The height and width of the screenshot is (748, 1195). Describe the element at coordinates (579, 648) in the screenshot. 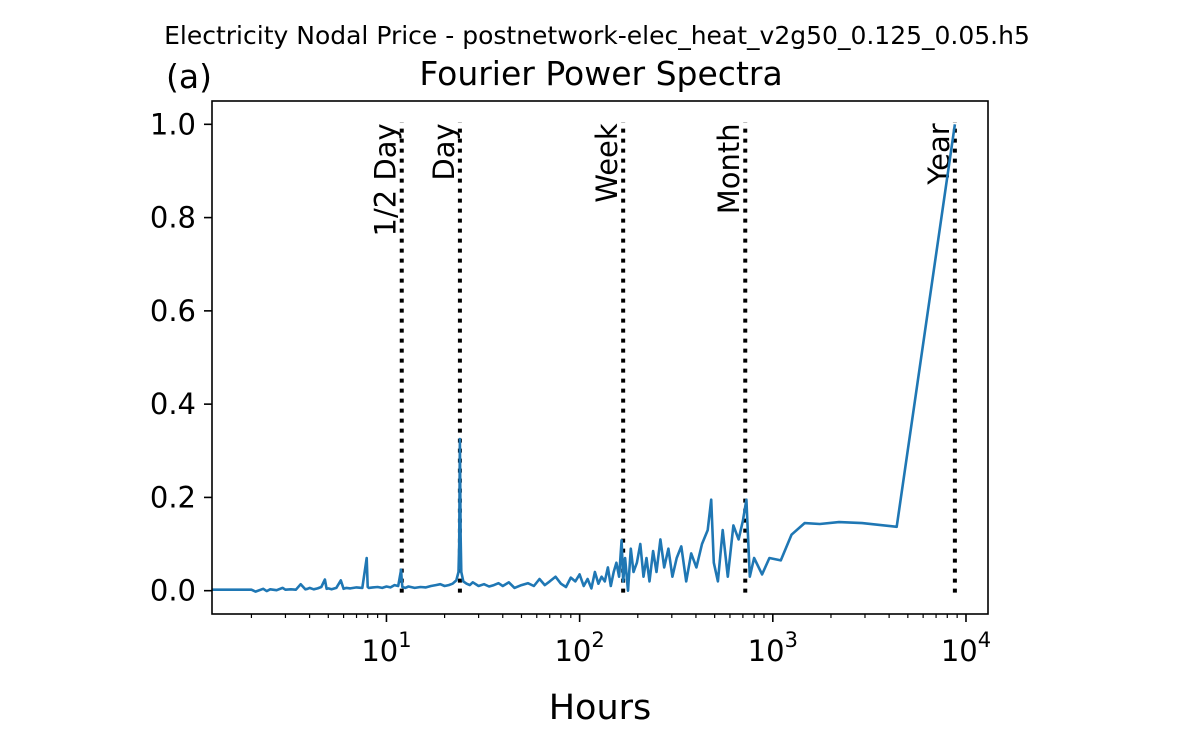

I see `x-tick-label-1: 10²` at that location.